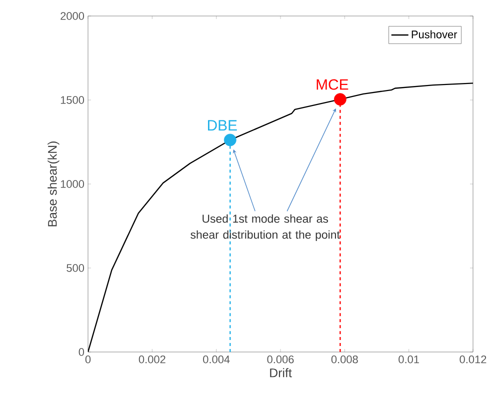  Describe the element at coordinates (88, 360) in the screenshot. I see `x-tick-label: 0` at that location.